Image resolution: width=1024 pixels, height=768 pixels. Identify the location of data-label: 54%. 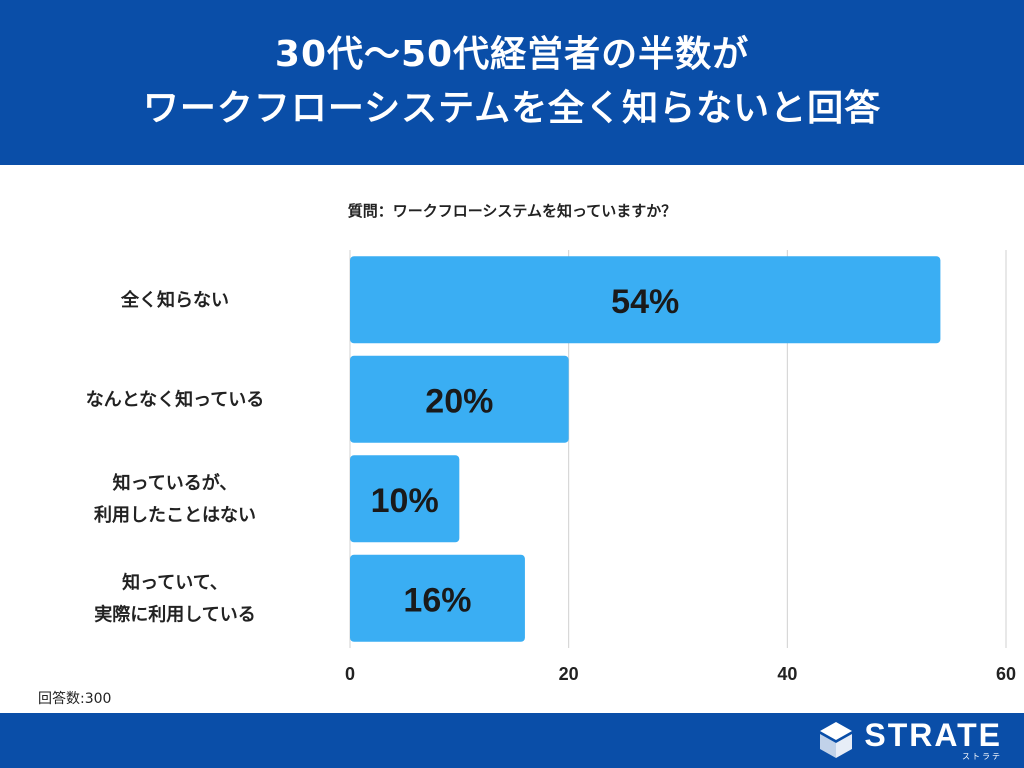
(645, 302).